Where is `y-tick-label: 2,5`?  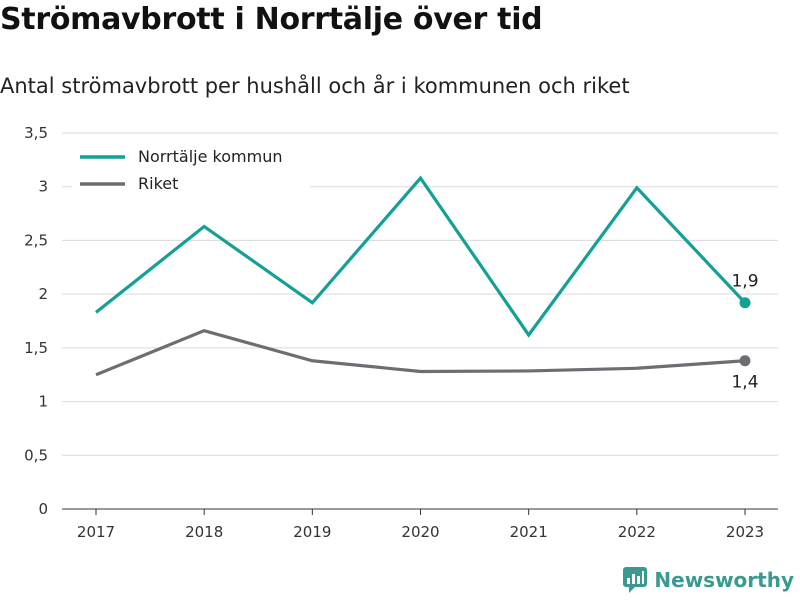
y-tick-label: 2,5 is located at coordinates (36, 240).